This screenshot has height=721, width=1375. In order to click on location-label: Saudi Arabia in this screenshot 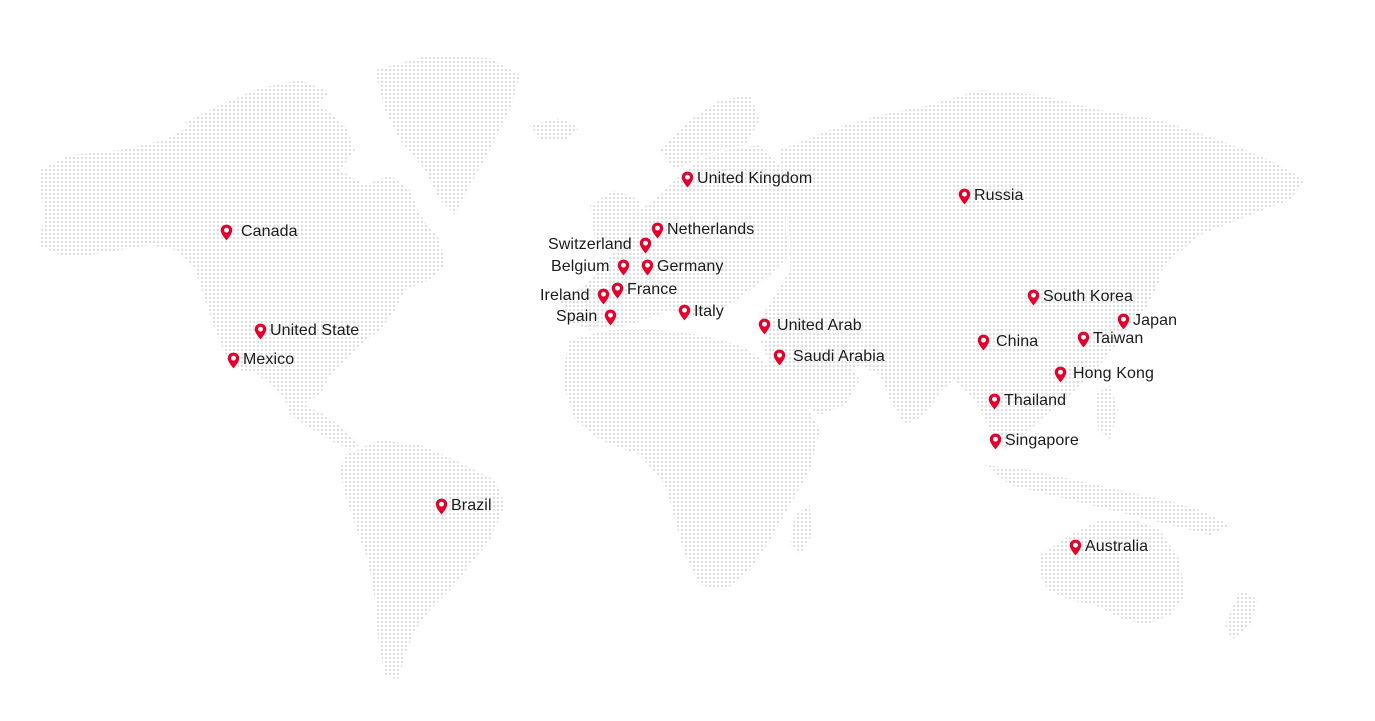, I will do `click(839, 356)`.